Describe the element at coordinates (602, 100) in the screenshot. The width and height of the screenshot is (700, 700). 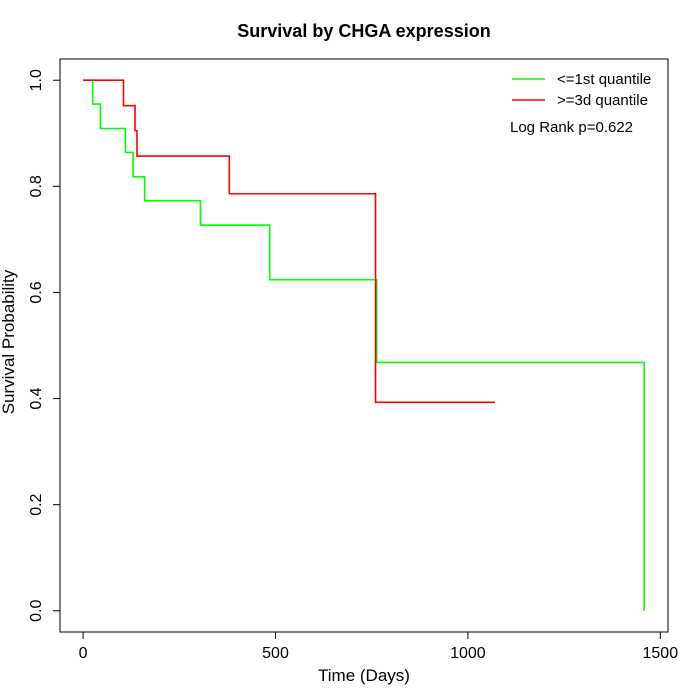
I see `legend-label: >=3d quantile` at that location.